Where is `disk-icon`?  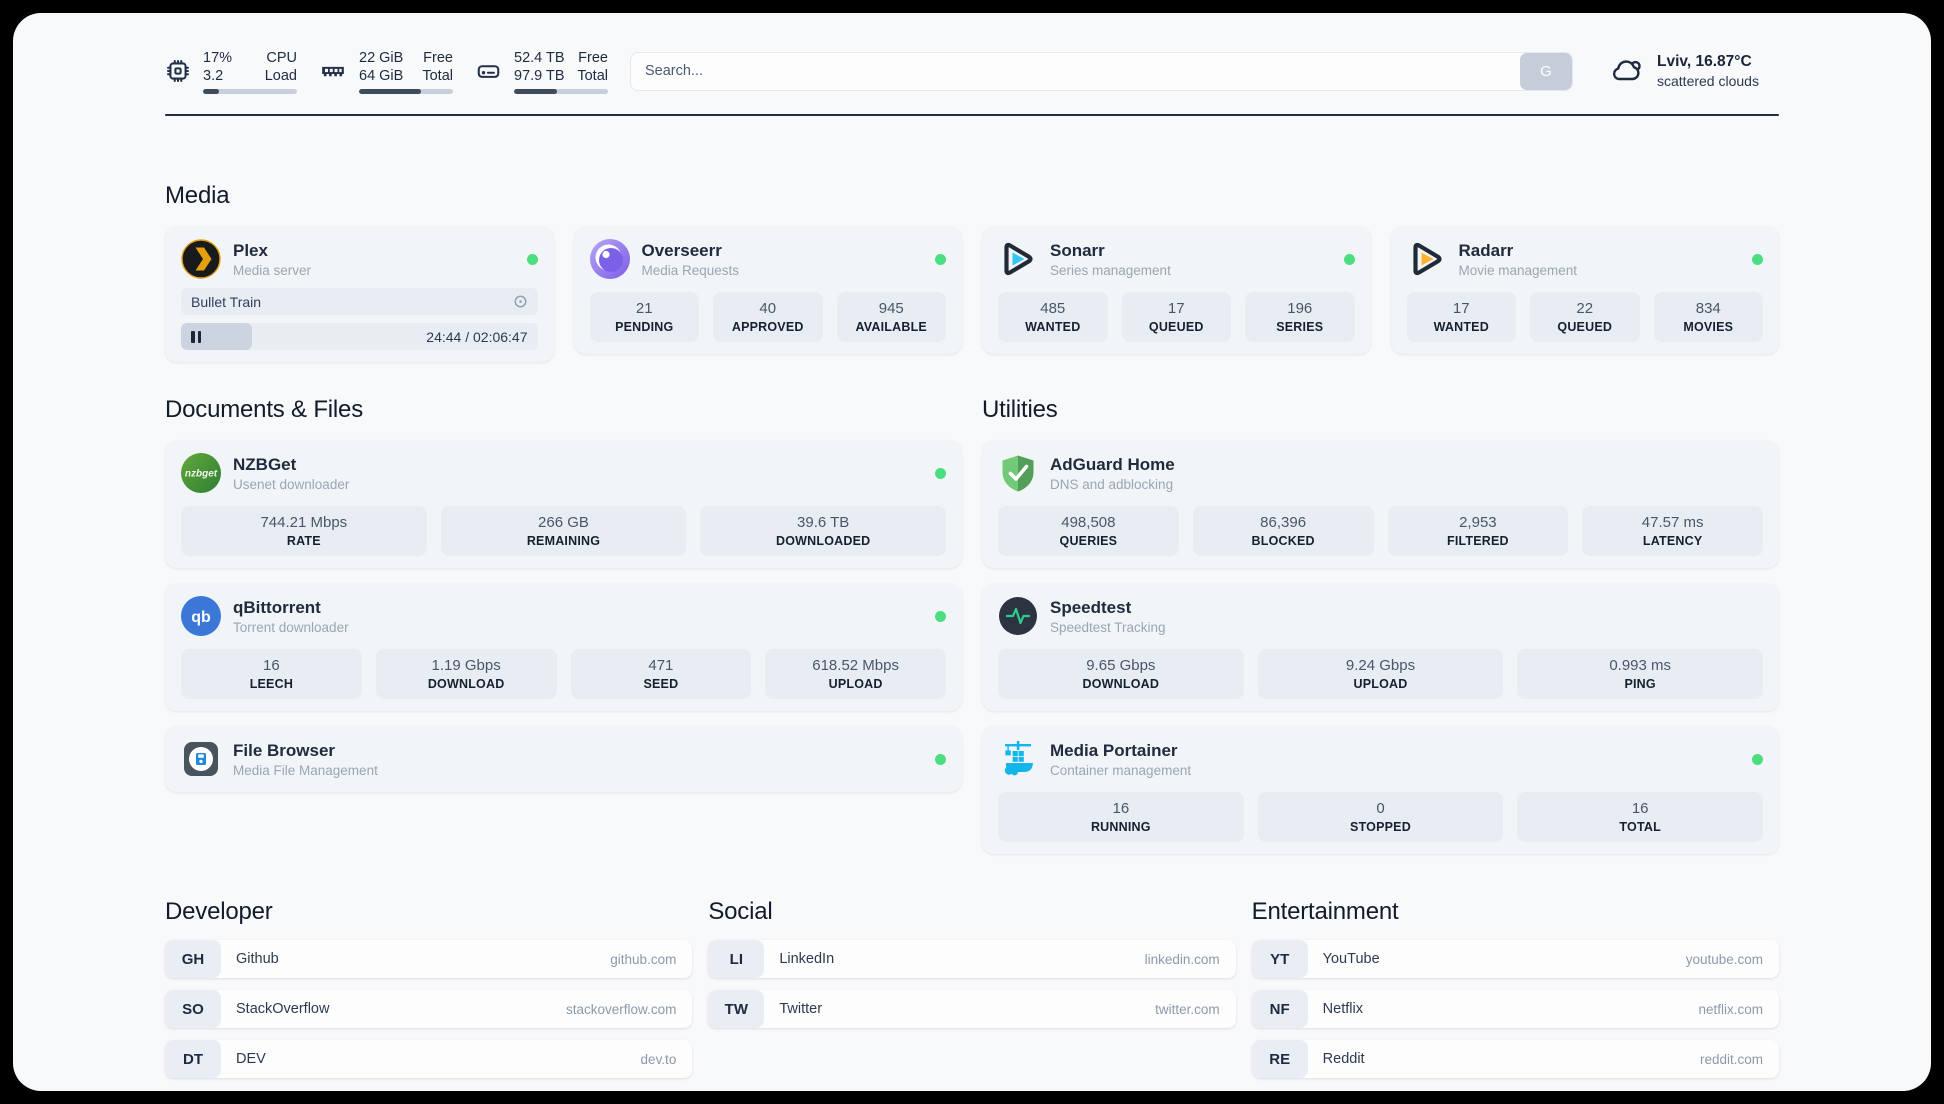
disk-icon is located at coordinates (488, 71).